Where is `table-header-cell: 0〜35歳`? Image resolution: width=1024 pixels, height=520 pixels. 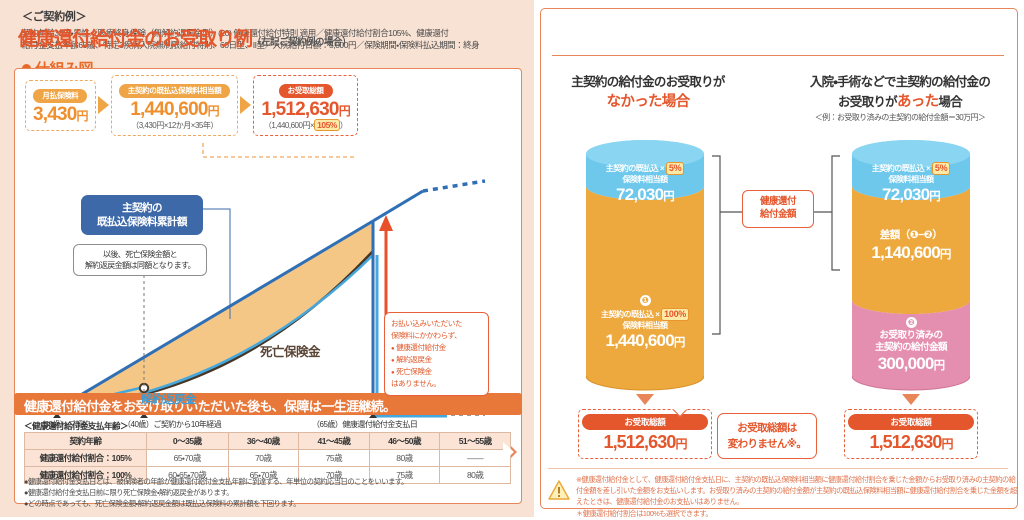 table-header-cell: 0〜35歳 is located at coordinates (187, 441).